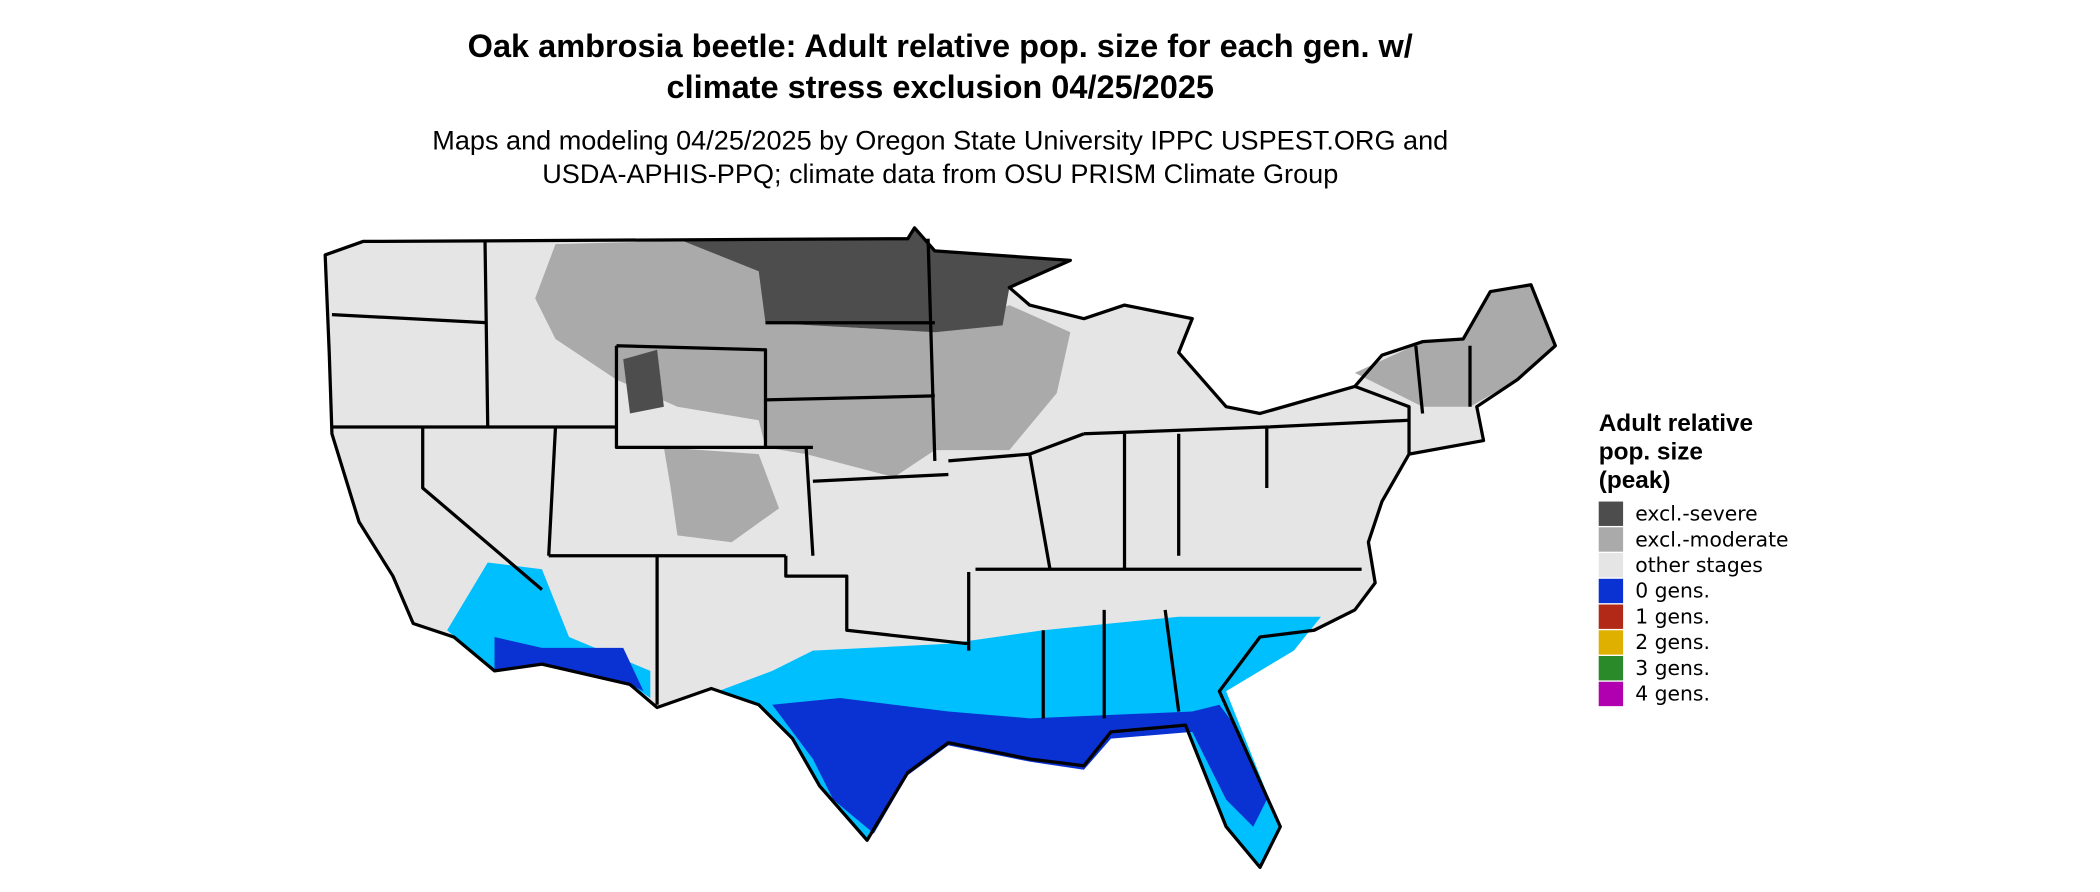 This screenshot has height=892, width=2100. Describe the element at coordinates (1635, 480) in the screenshot. I see `legend-title: (peak)` at that location.